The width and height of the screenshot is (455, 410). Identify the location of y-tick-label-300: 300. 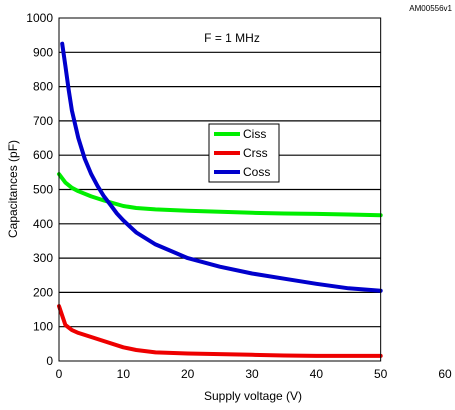
(43, 258).